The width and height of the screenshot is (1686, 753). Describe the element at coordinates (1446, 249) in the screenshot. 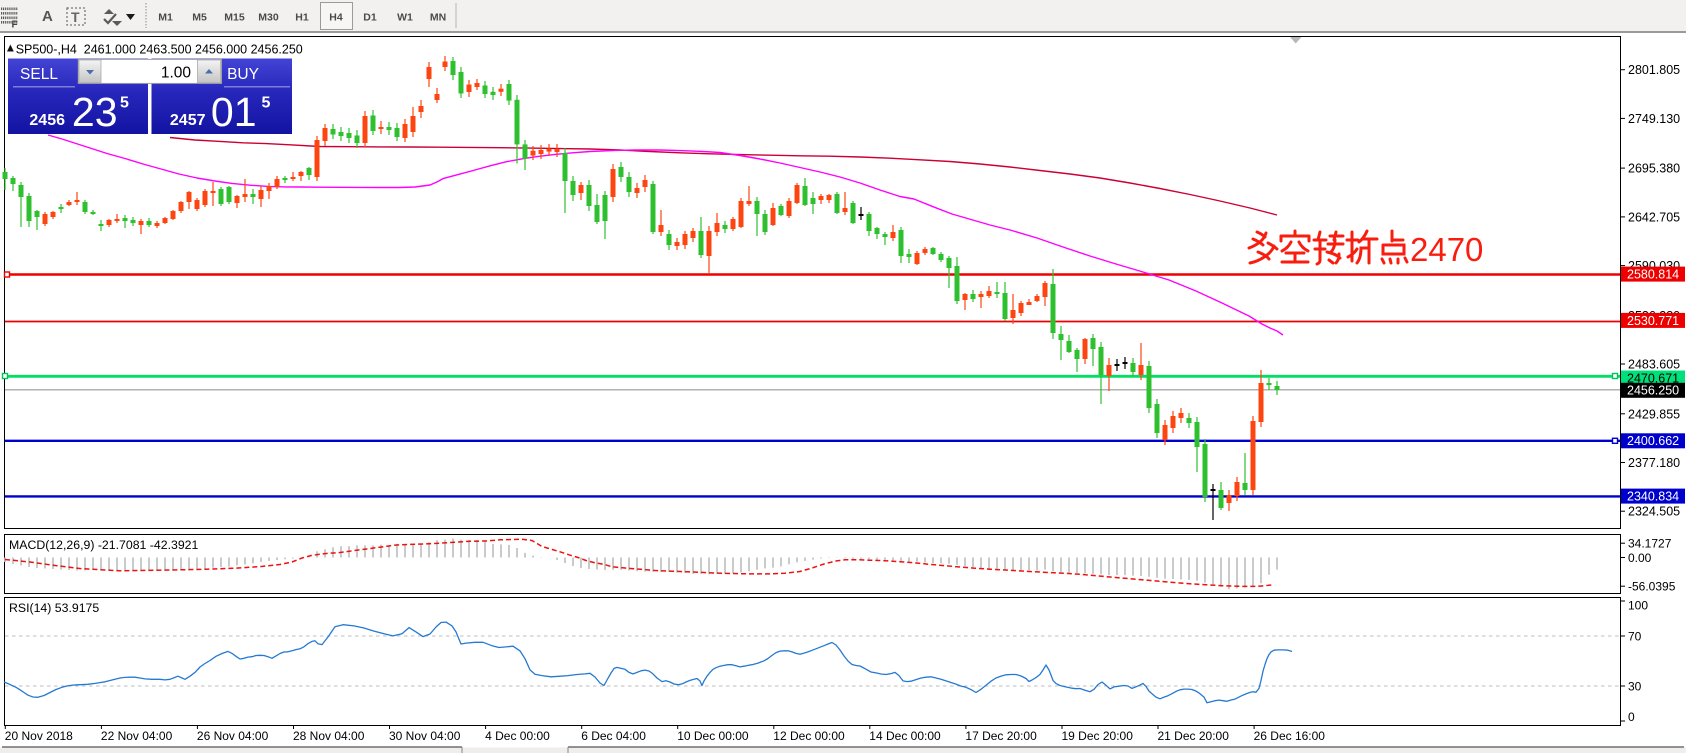

I see `svg-text: 2470` at that location.